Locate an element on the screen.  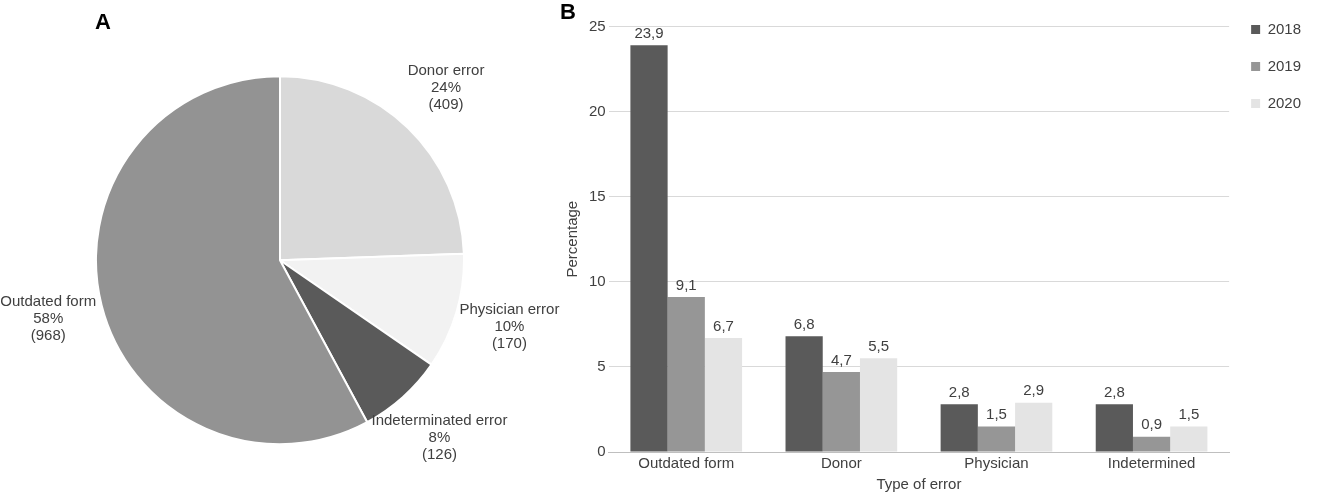
x-tick-label: Indetermined is located at coordinates (1151, 463).